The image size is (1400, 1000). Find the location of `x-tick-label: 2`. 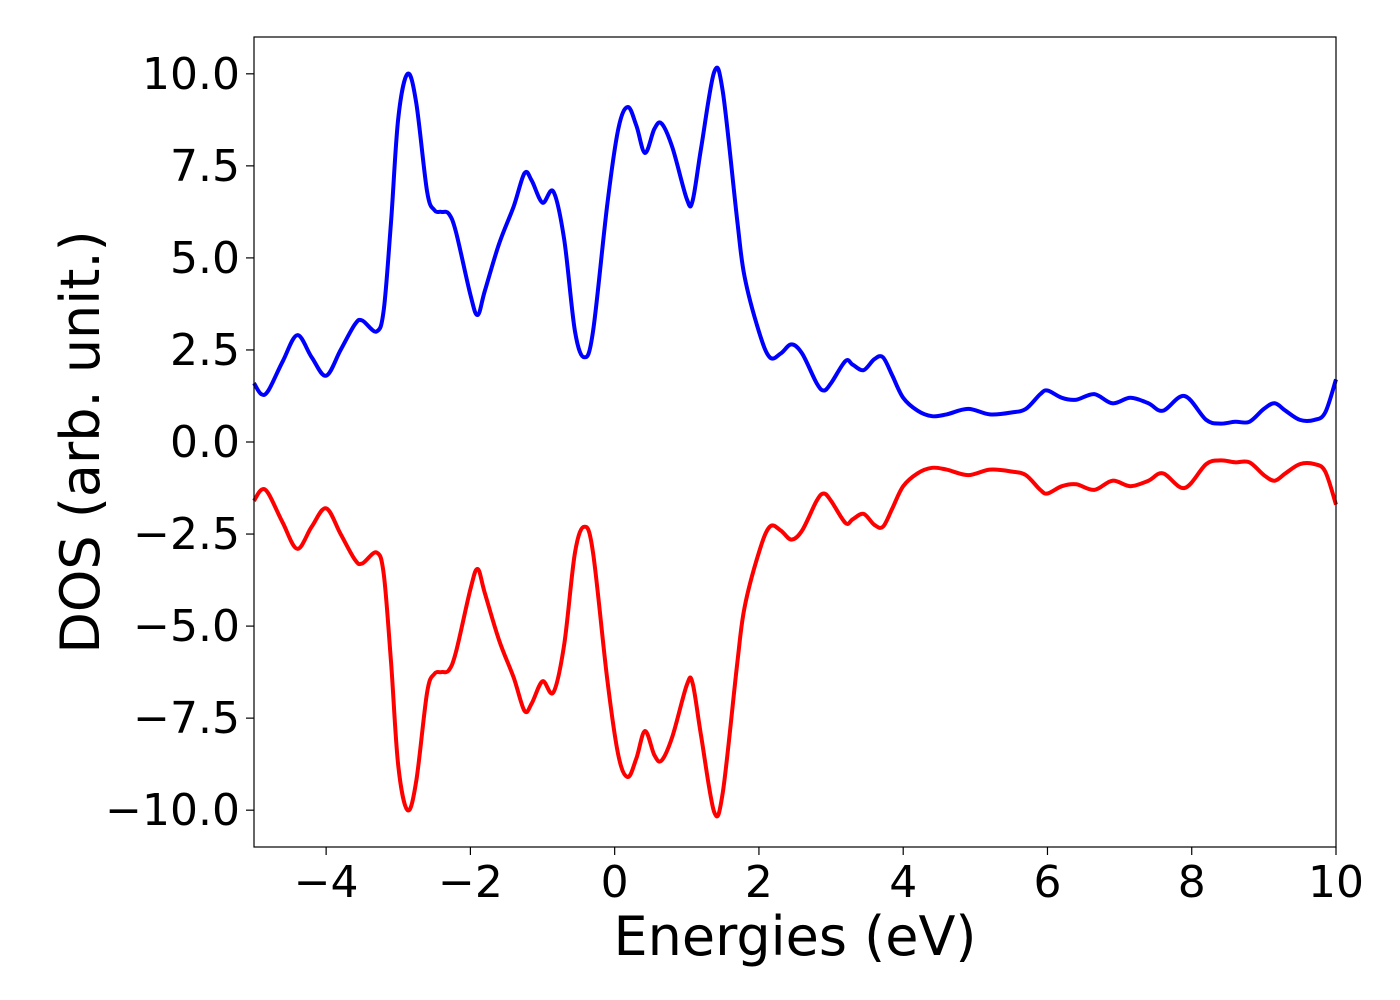

x-tick-label: 2 is located at coordinates (759, 882).